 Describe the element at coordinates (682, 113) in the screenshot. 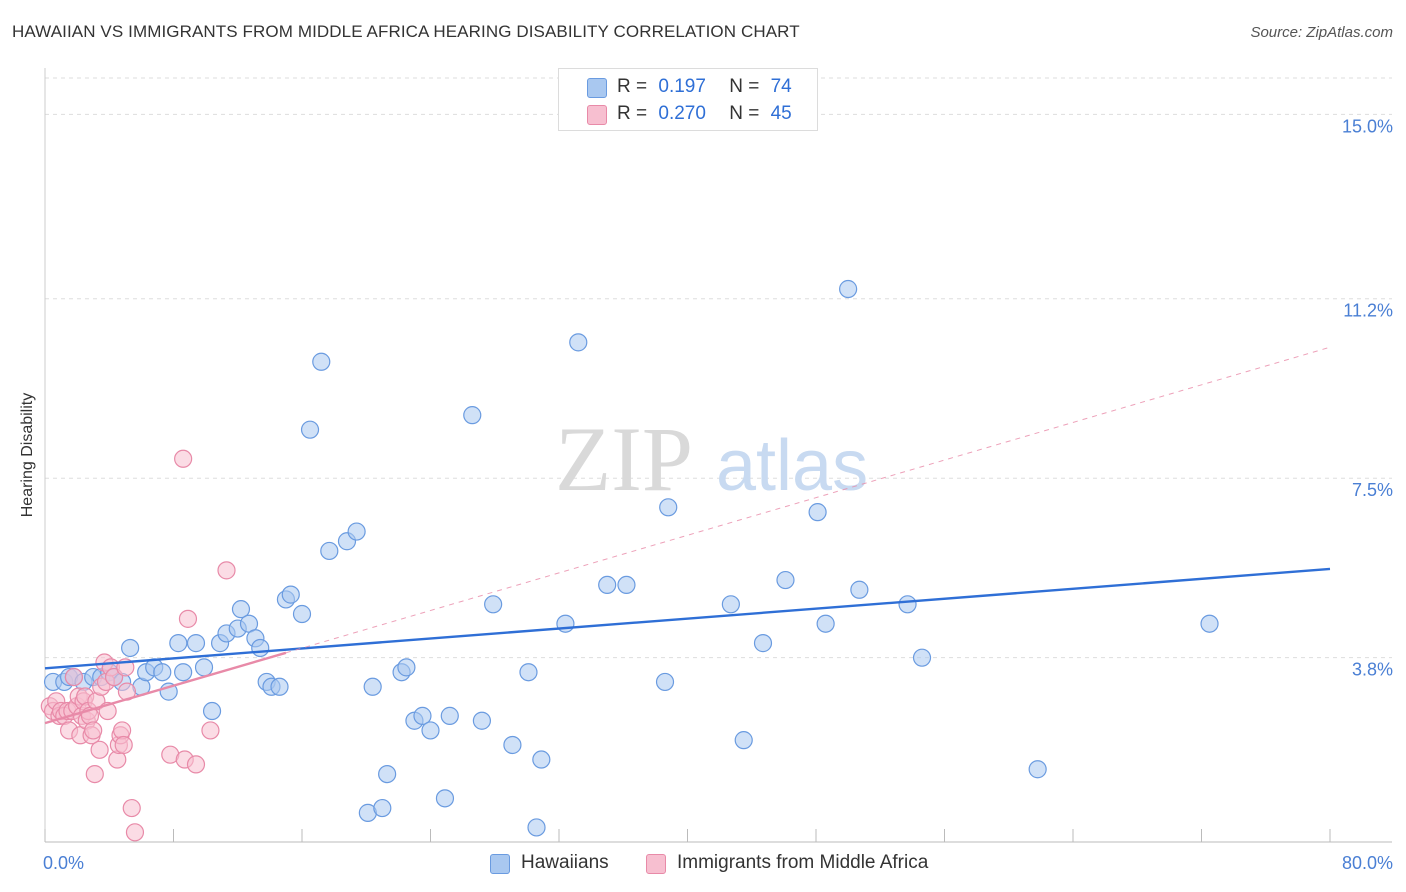

I see `r-value: 0.270` at that location.